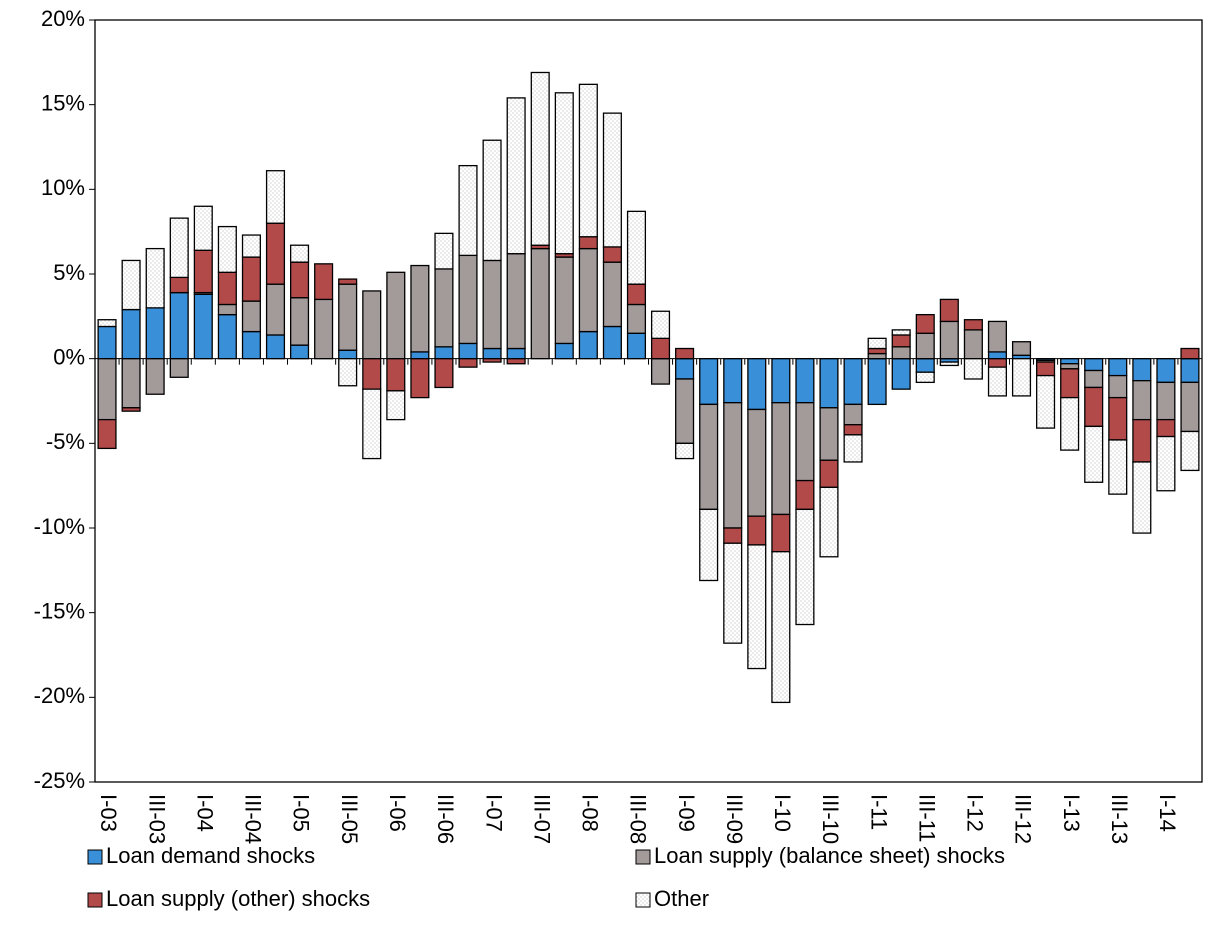 The height and width of the screenshot is (945, 1208). What do you see at coordinates (69, 272) in the screenshot?
I see `y-tick-label: 5%` at bounding box center [69, 272].